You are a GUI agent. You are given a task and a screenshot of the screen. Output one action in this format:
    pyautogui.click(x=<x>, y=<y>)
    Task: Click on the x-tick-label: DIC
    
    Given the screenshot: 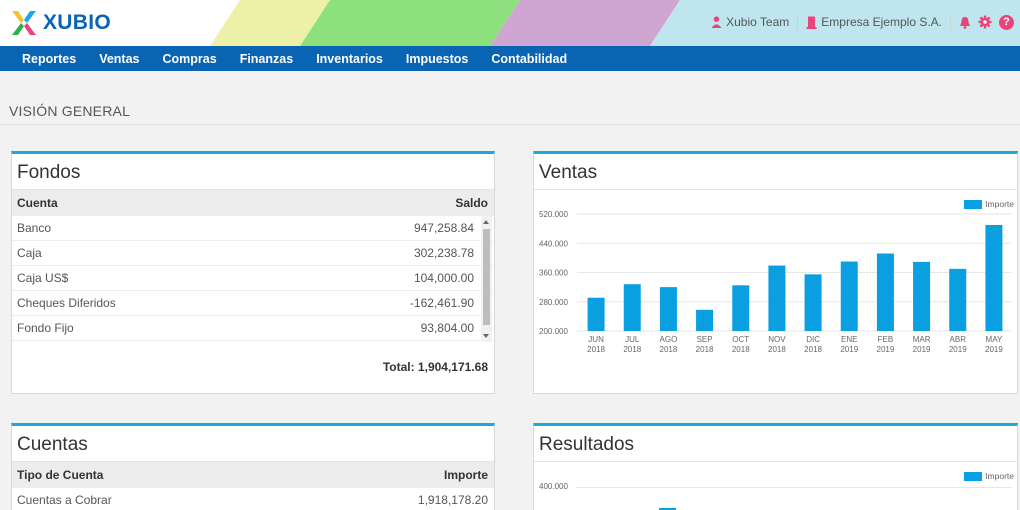 What is the action you would take?
    pyautogui.click(x=813, y=339)
    